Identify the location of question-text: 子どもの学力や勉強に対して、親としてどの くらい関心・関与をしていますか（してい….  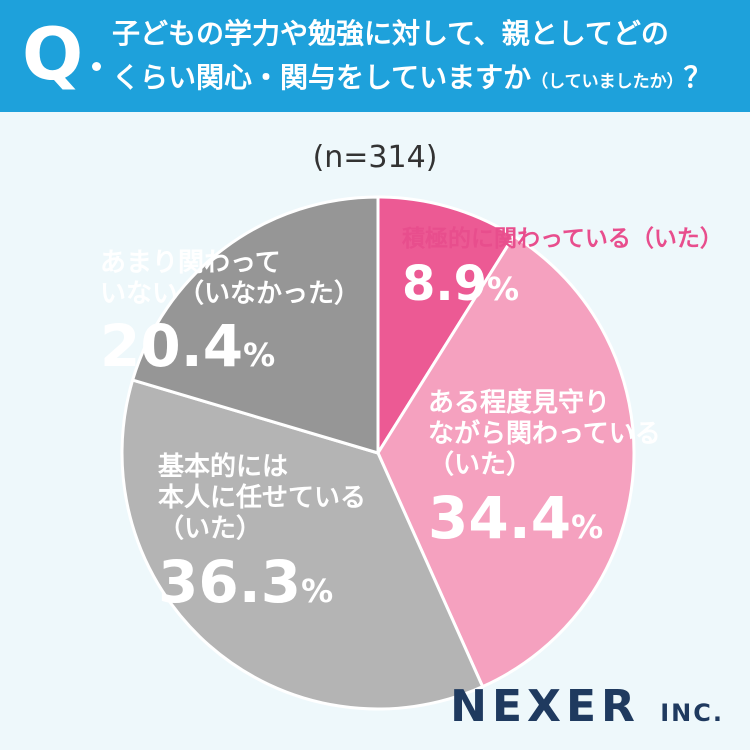
(427, 58).